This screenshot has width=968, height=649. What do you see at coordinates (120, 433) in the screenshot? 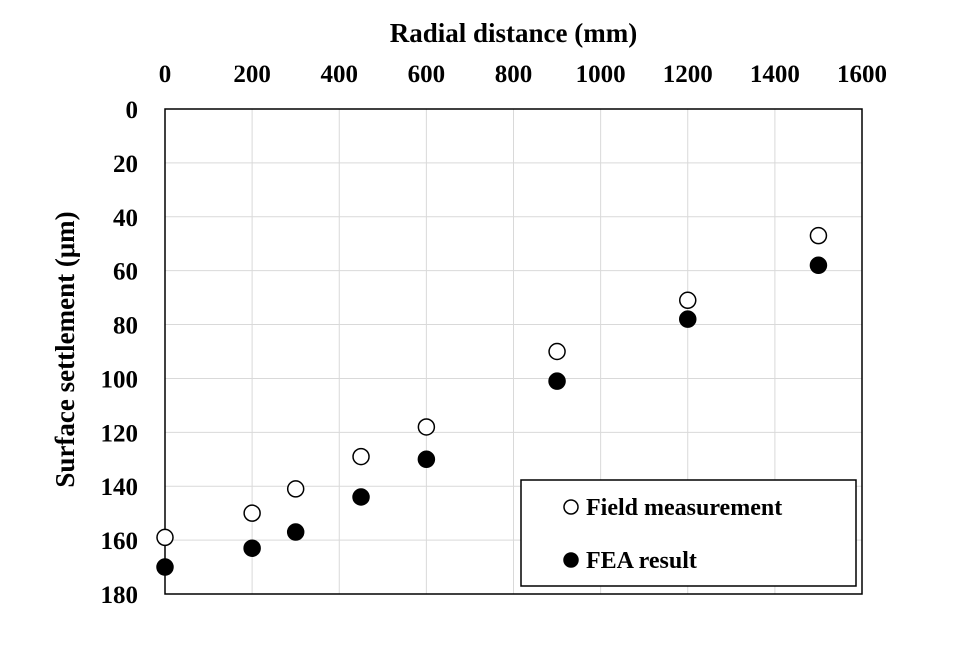
I see `y-tick-label: 120` at bounding box center [120, 433].